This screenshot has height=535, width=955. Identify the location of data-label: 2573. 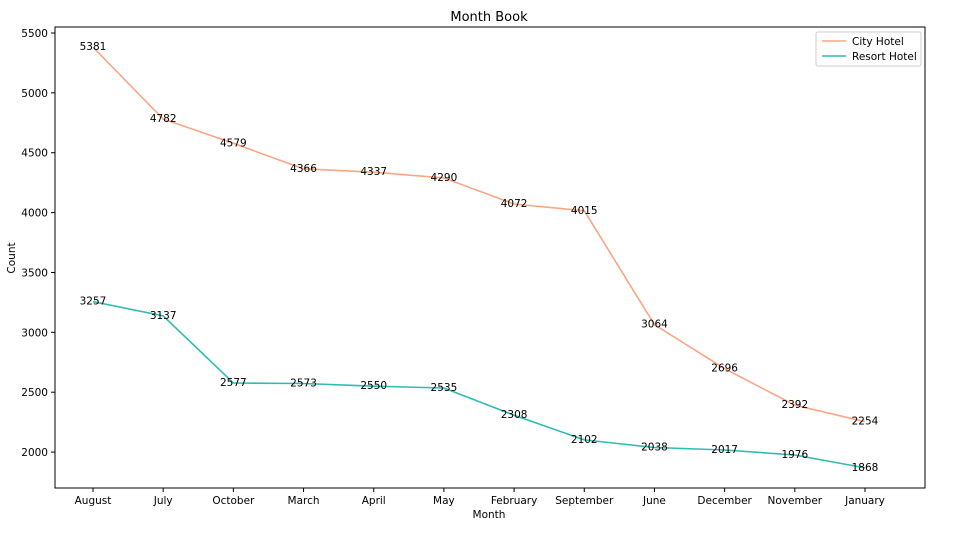
(303, 383).